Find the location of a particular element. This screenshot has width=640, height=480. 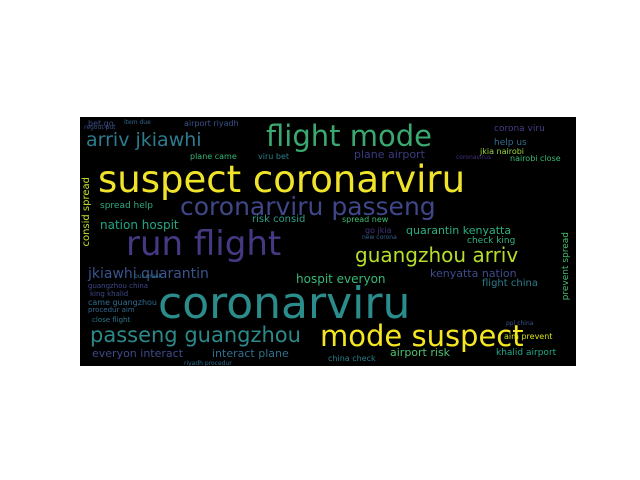

cloud-word: spread help is located at coordinates (126, 206).